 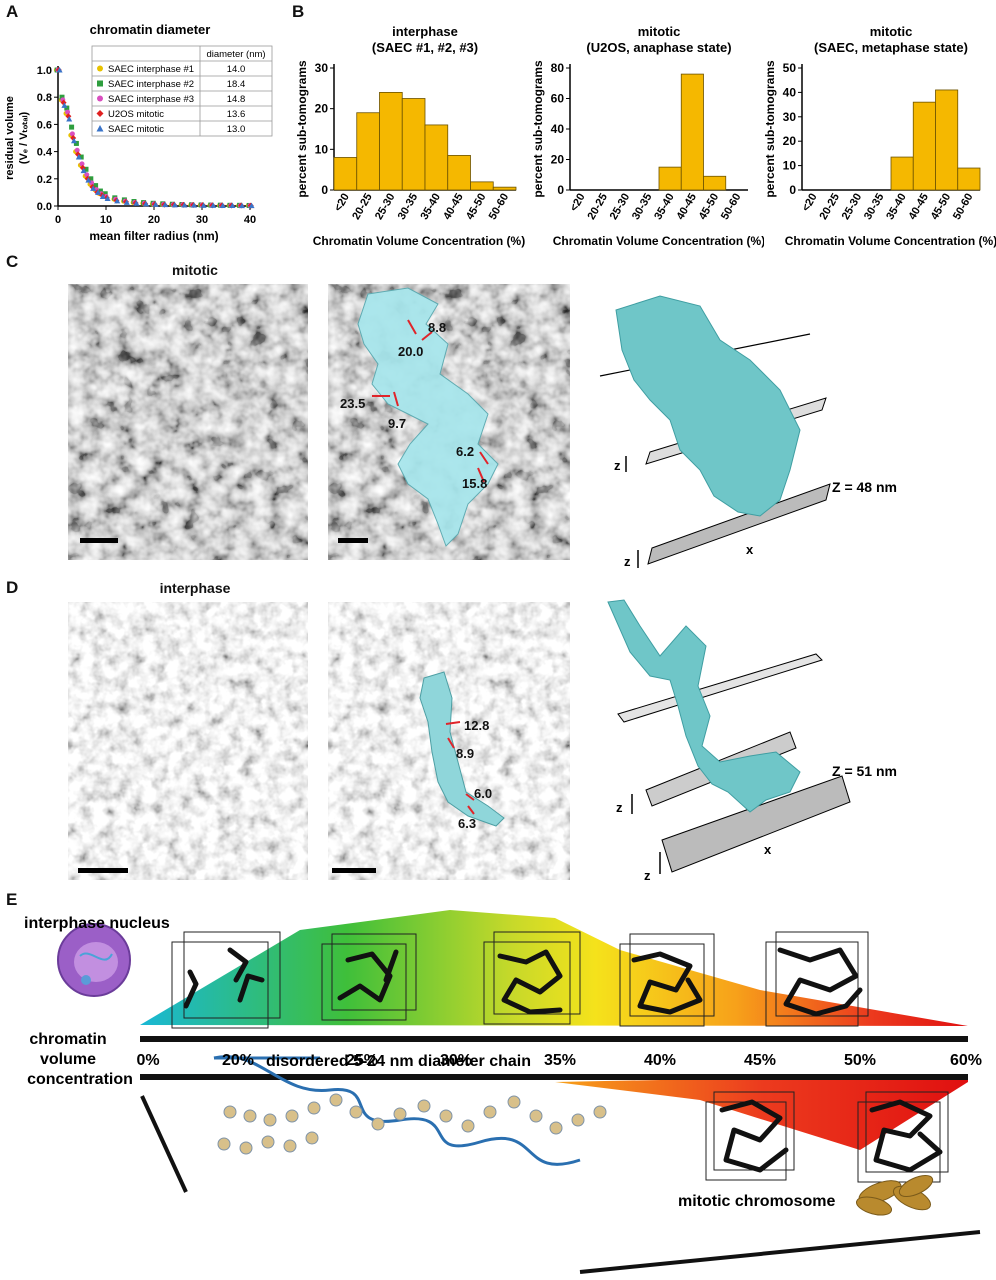 What do you see at coordinates (790, 117) in the screenshot?
I see `y-tick-label: 30` at bounding box center [790, 117].